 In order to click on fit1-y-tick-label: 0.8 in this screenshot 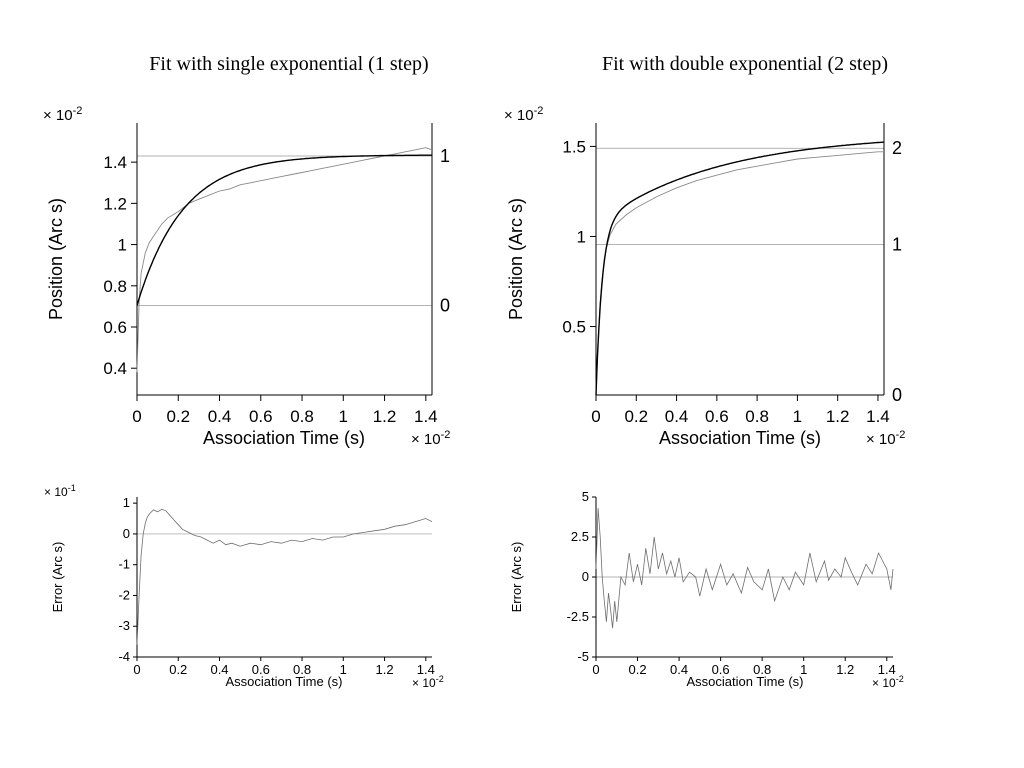, I will do `click(115, 286)`.